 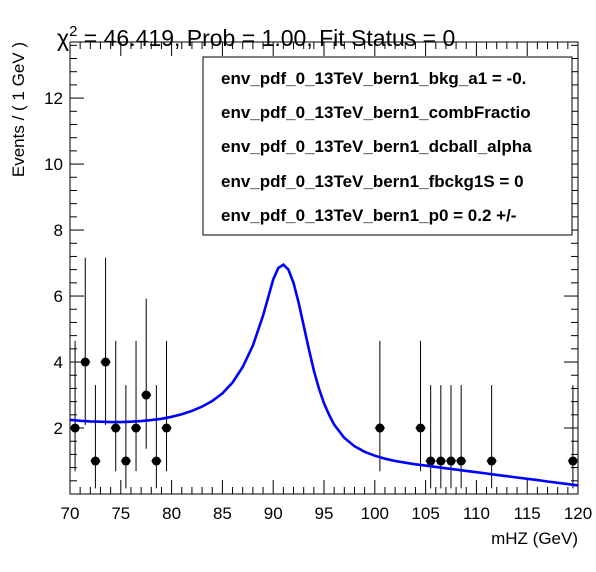 I want to click on x-tick-label: 80, so click(x=171, y=513).